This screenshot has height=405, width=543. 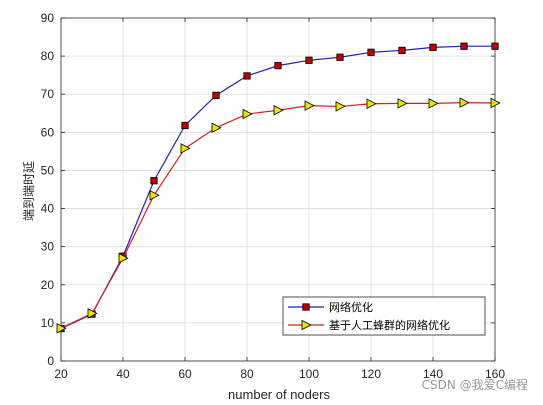 I want to click on x-tick-label: 40, so click(x=123, y=374).